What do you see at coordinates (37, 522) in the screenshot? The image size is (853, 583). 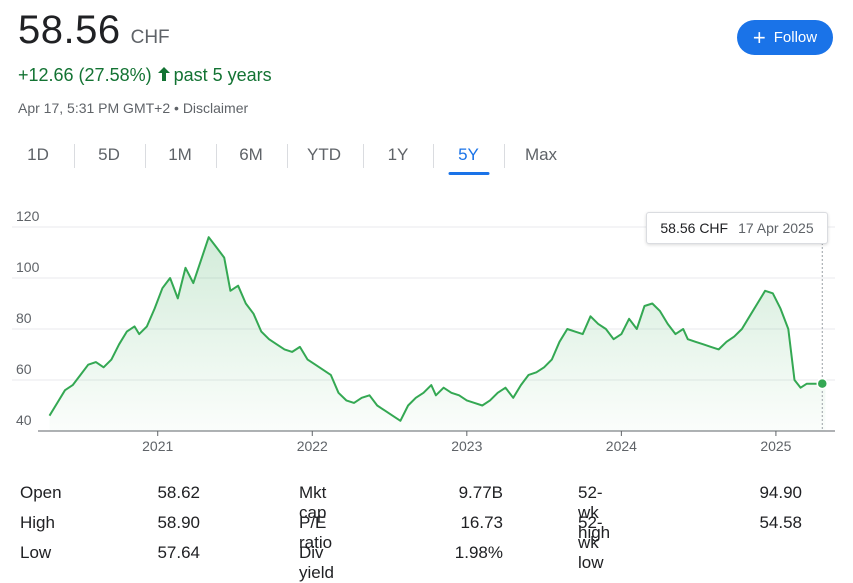 I see `stat-label-high: High` at bounding box center [37, 522].